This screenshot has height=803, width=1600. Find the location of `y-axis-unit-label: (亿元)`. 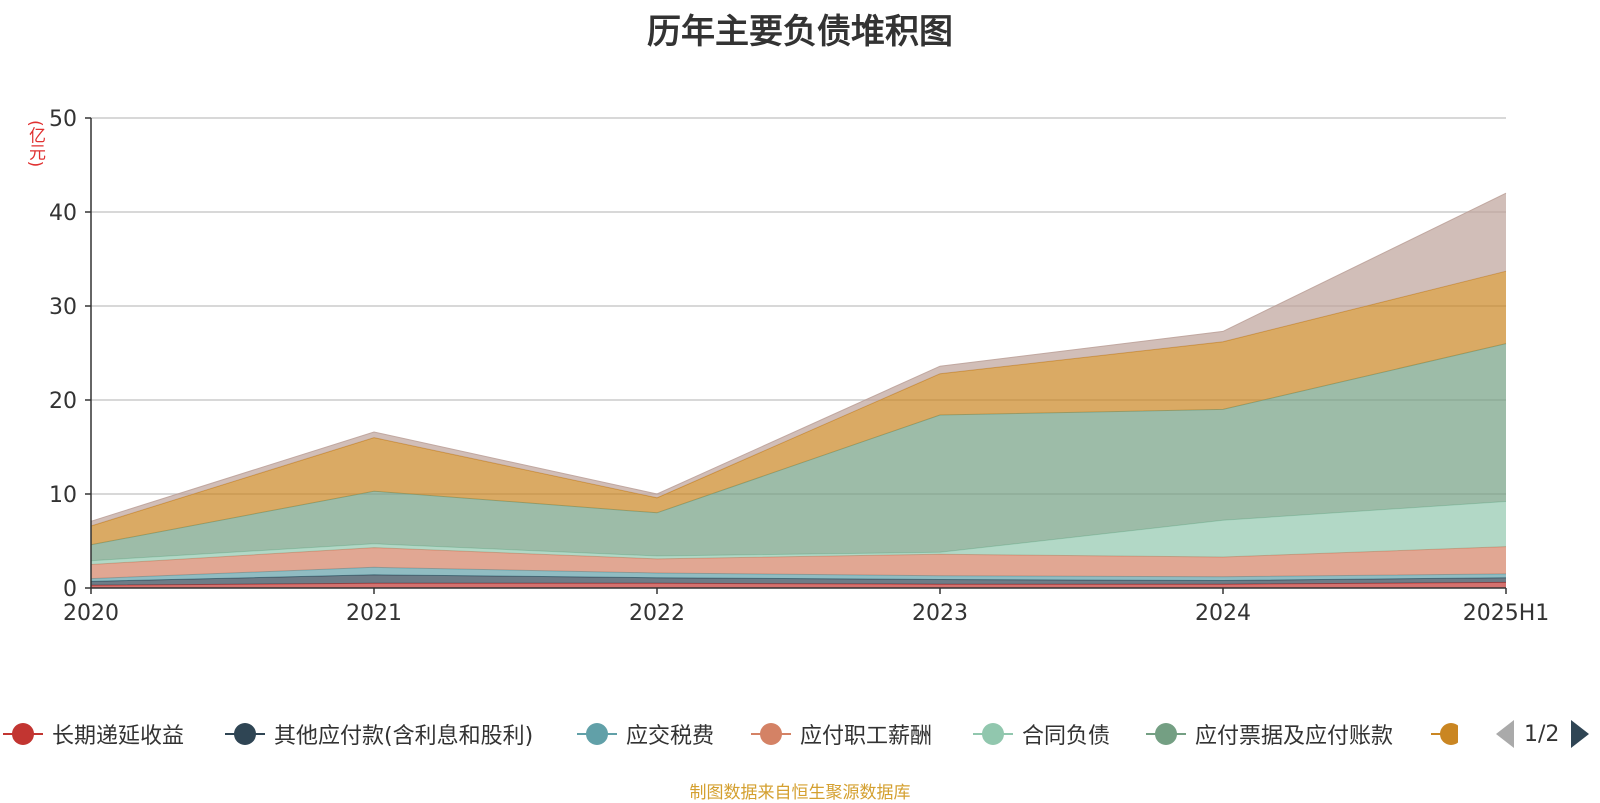

y-axis-unit-label: (亿元) is located at coordinates (35, 144).